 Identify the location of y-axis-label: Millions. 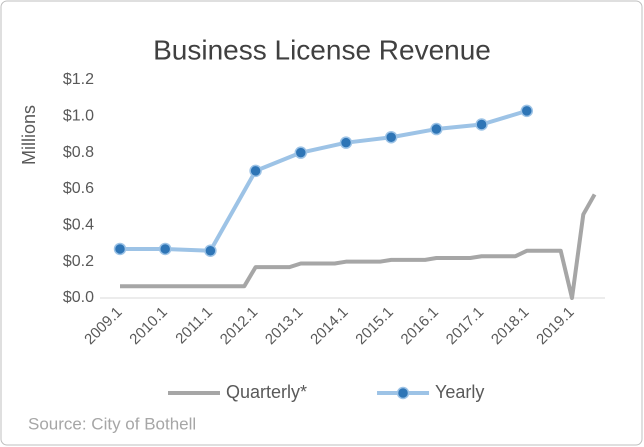
(29, 135).